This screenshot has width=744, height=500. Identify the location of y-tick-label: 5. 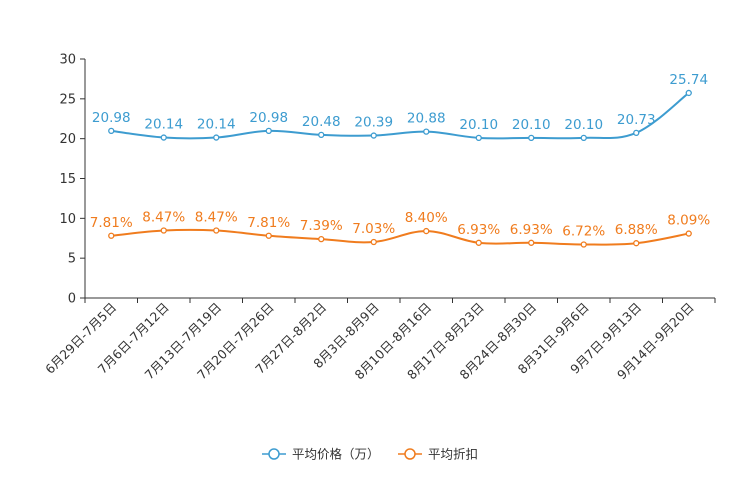
(72, 259).